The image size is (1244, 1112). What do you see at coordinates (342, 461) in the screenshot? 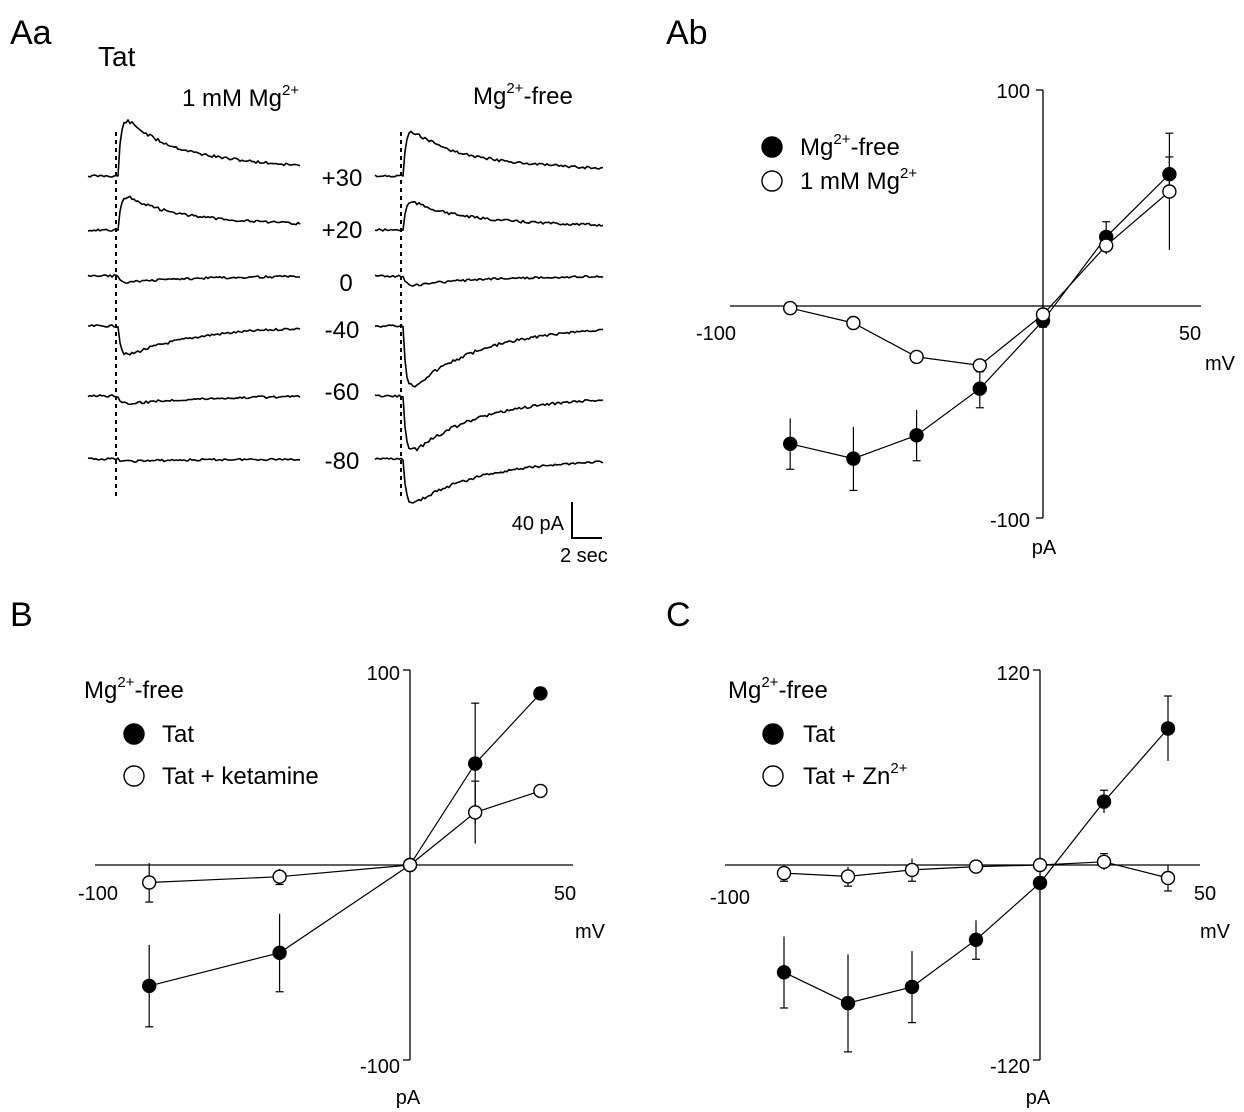
I see `voltage-label: -80` at bounding box center [342, 461].